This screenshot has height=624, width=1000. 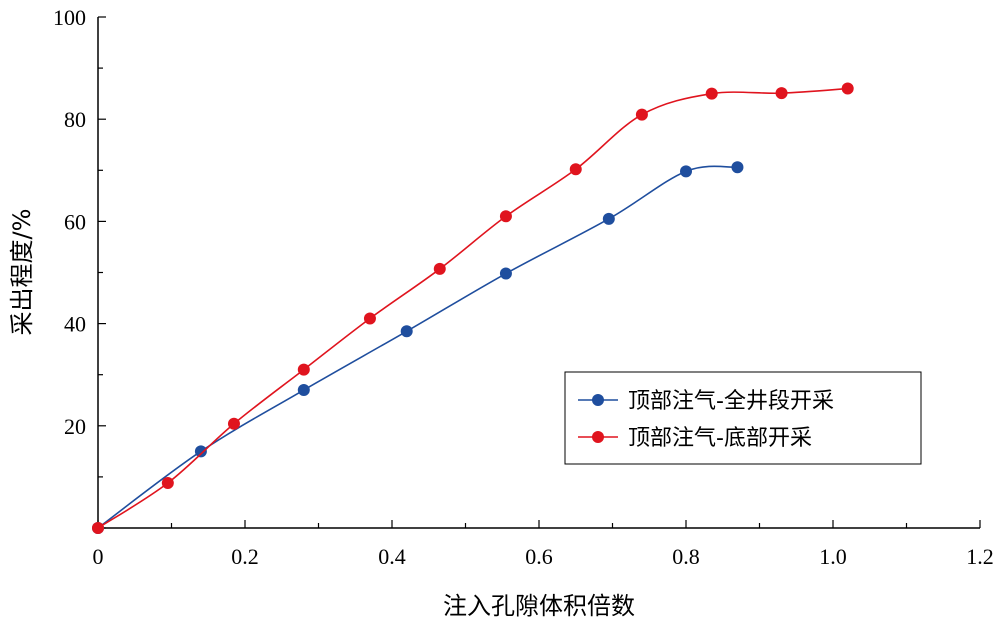 What do you see at coordinates (392, 556) in the screenshot?
I see `x-tick-label: 0.4` at bounding box center [392, 556].